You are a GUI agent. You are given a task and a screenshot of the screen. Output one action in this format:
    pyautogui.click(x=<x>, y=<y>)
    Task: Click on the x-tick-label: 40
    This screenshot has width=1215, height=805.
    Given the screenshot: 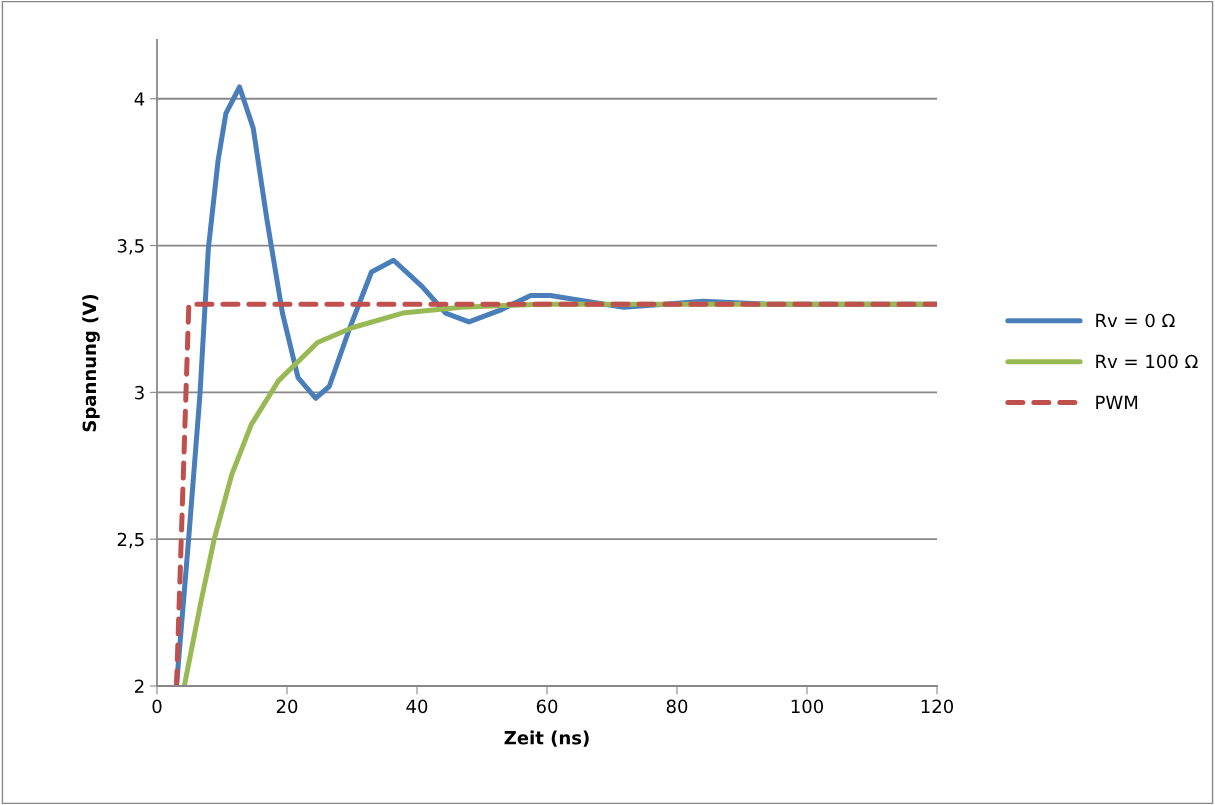 What is the action you would take?
    pyautogui.click(x=417, y=706)
    